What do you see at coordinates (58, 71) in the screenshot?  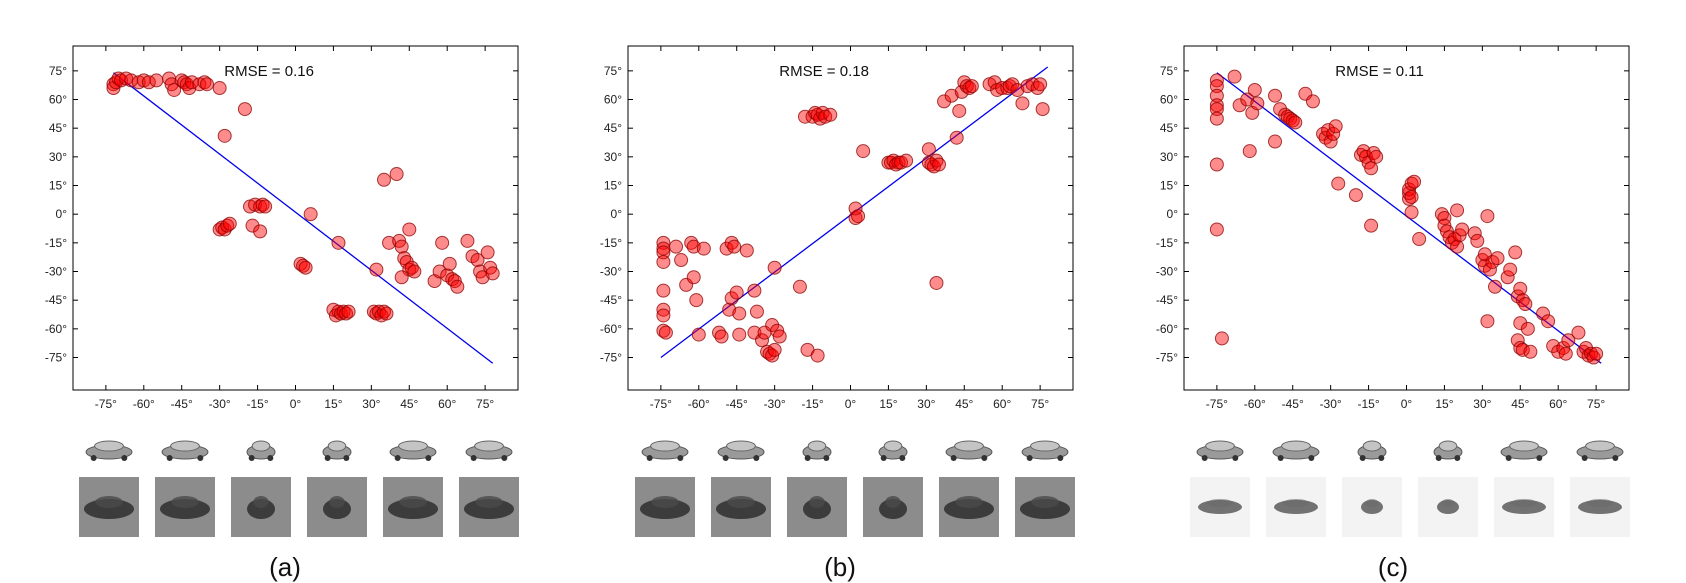 I see `y-tick-label: 75°` at bounding box center [58, 71].